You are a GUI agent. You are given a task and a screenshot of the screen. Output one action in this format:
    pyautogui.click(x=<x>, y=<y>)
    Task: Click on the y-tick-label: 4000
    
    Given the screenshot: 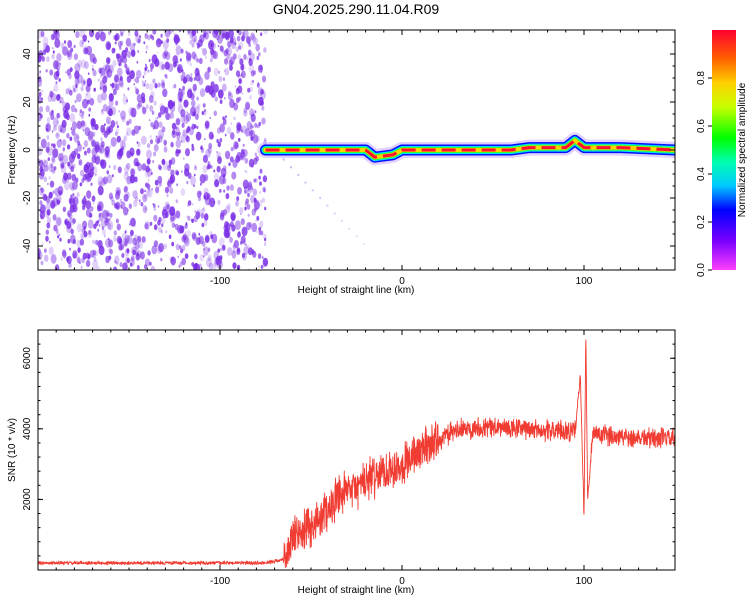 What is the action you would take?
    pyautogui.click(x=27, y=428)
    